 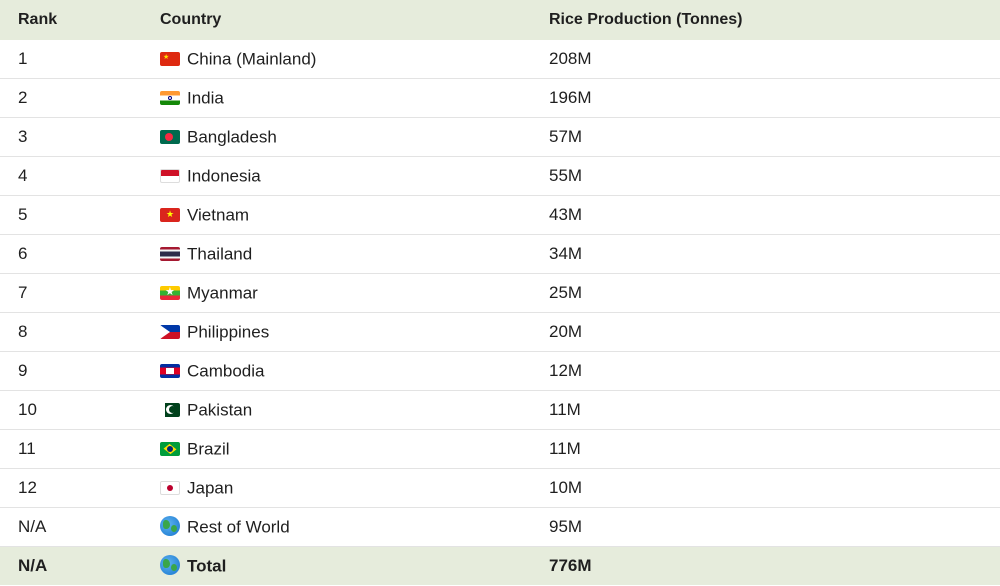 What do you see at coordinates (220, 254) in the screenshot?
I see `country-name: Thailand` at bounding box center [220, 254].